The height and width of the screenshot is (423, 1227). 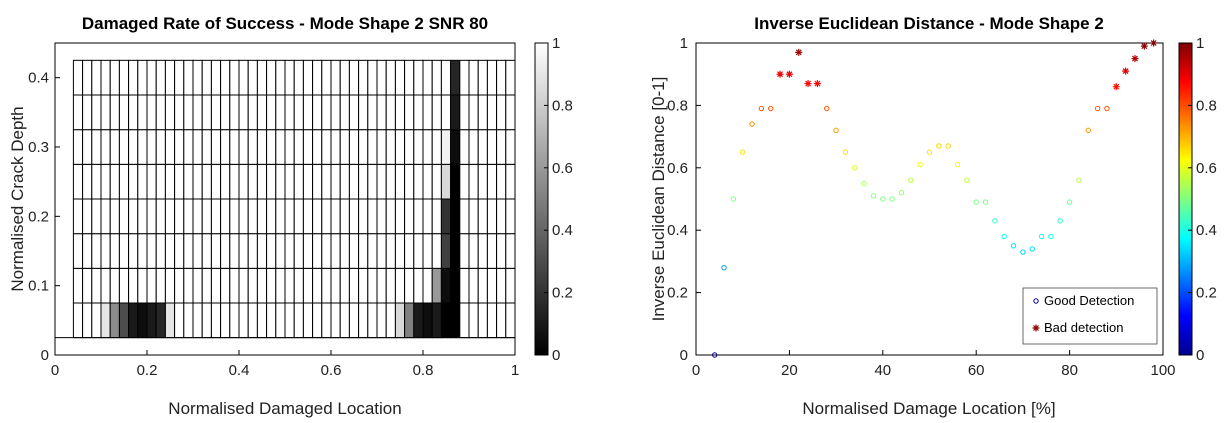 What do you see at coordinates (1200, 43) in the screenshot?
I see `scatter-colorbar-tick-label: 1` at bounding box center [1200, 43].